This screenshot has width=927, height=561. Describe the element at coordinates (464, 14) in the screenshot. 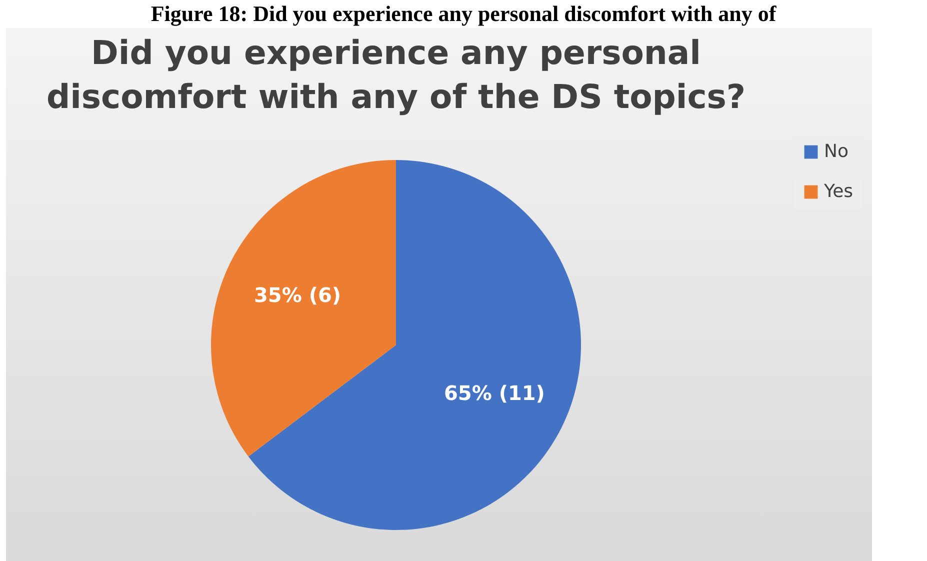

I see `caption: Figure 18: Did you experience any personal discomfort with any of` at that location.